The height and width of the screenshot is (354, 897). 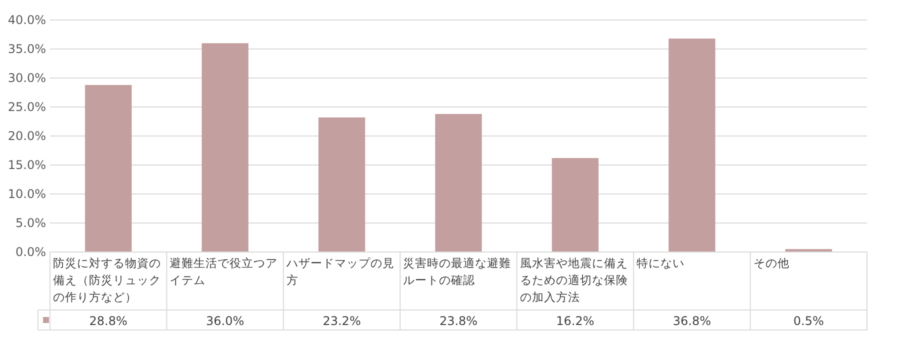 I want to click on y-tick-label: 10.0%, so click(x=27, y=194).